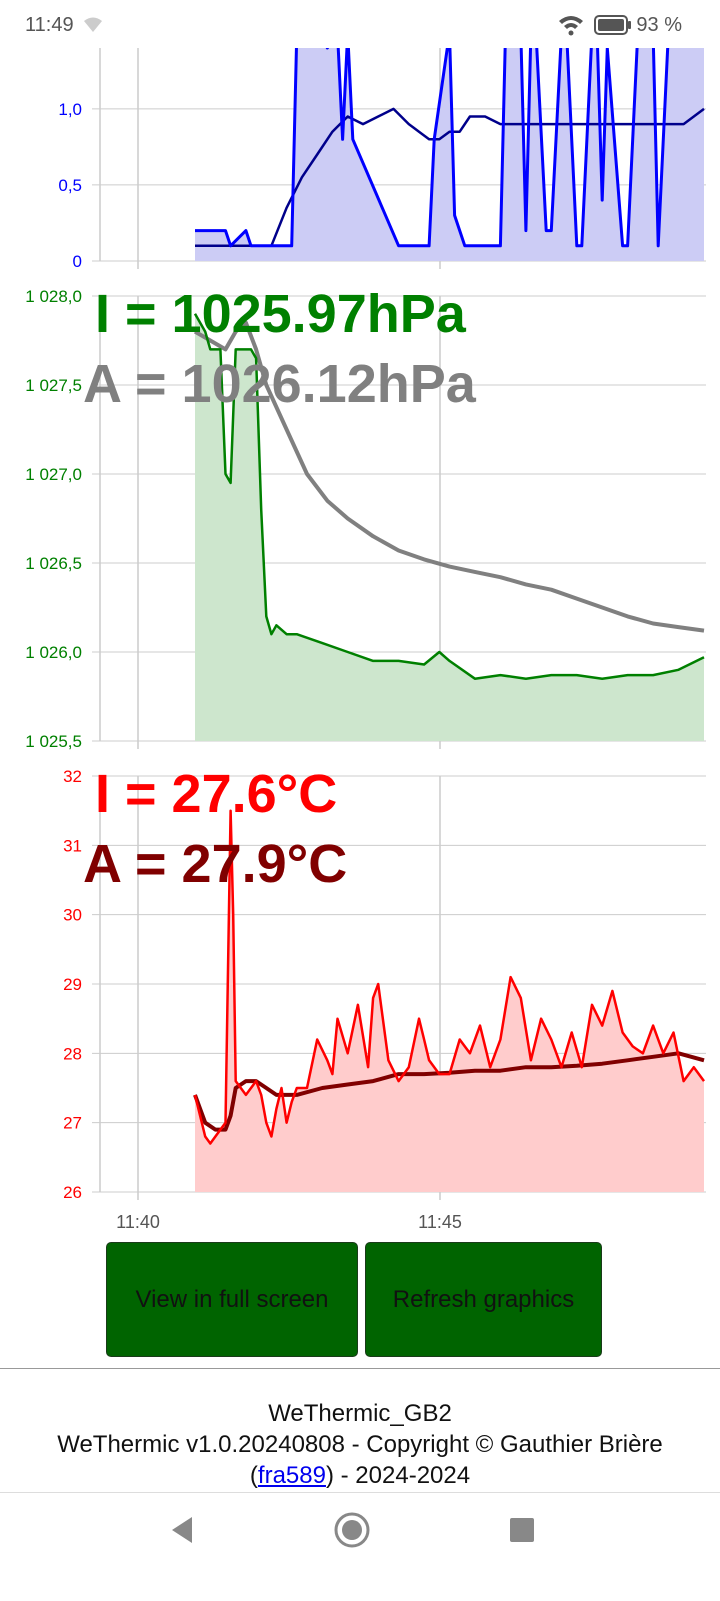 The height and width of the screenshot is (1601, 720). I want to click on time-axis: 11:40 11:45, so click(289, 1222).